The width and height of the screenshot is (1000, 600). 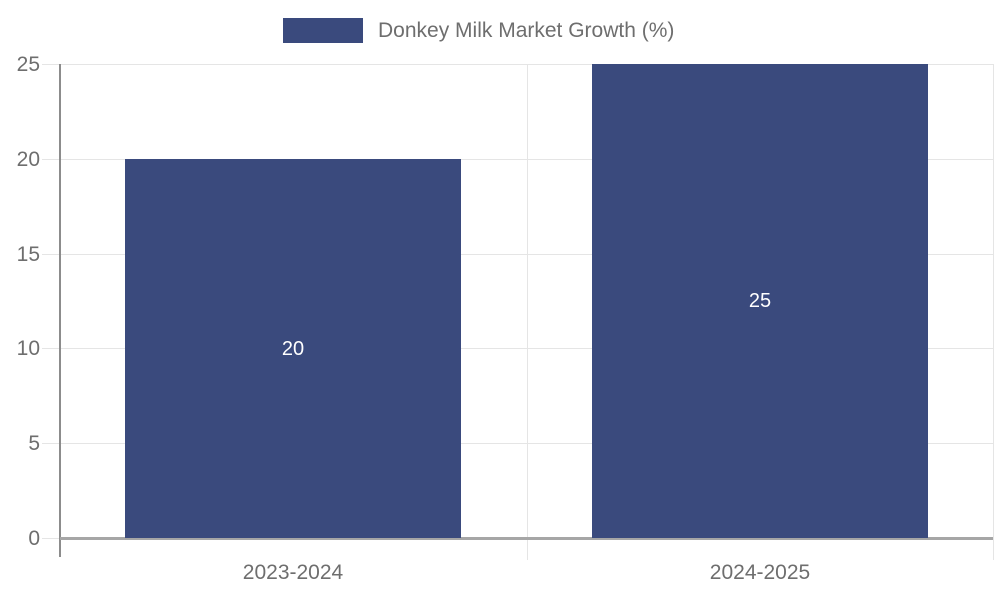 What do you see at coordinates (34, 443) in the screenshot?
I see `y-tick-label: 5` at bounding box center [34, 443].